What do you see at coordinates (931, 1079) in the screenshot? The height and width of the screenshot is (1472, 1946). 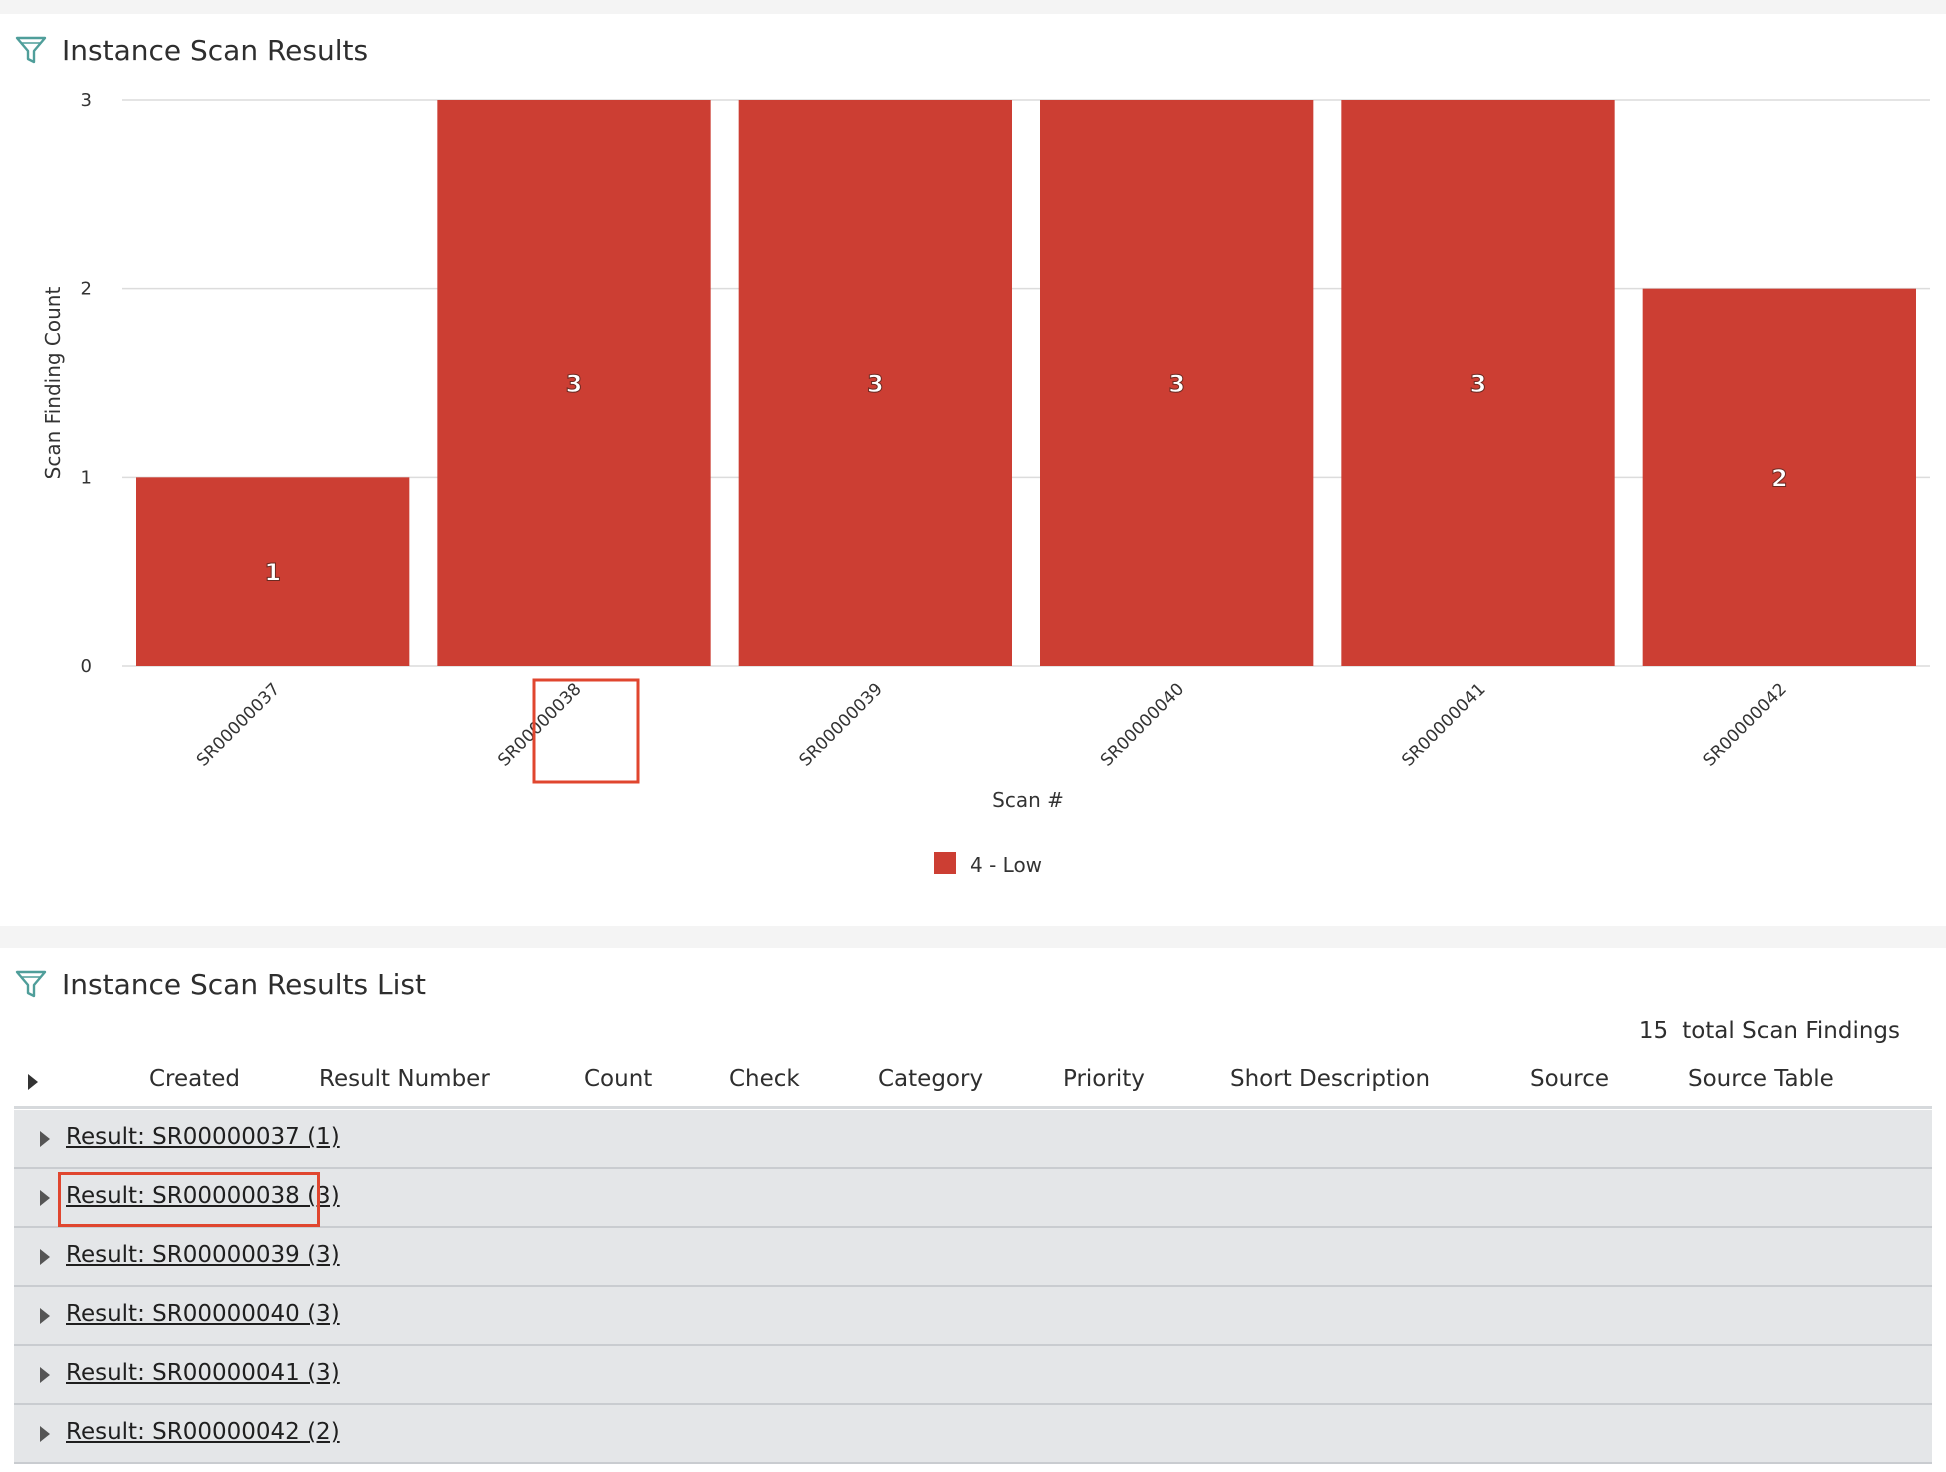 I see `column-category: Category` at bounding box center [931, 1079].